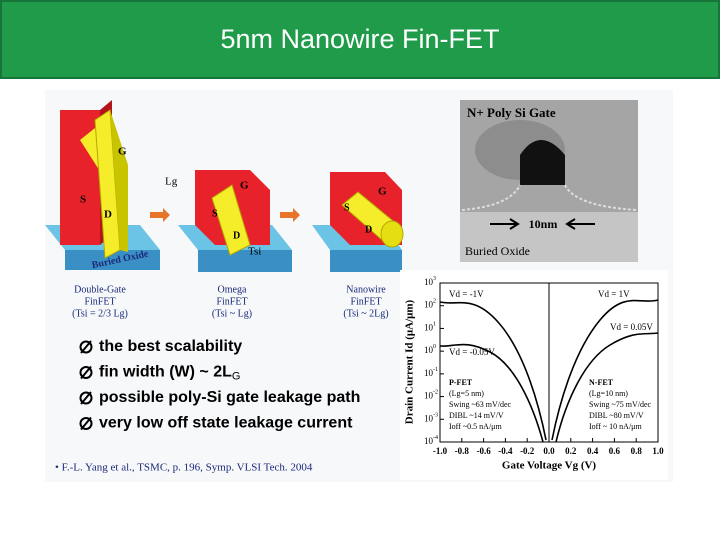  Describe the element at coordinates (434, 348) in the screenshot. I see `y-tick-exp: 0` at that location.